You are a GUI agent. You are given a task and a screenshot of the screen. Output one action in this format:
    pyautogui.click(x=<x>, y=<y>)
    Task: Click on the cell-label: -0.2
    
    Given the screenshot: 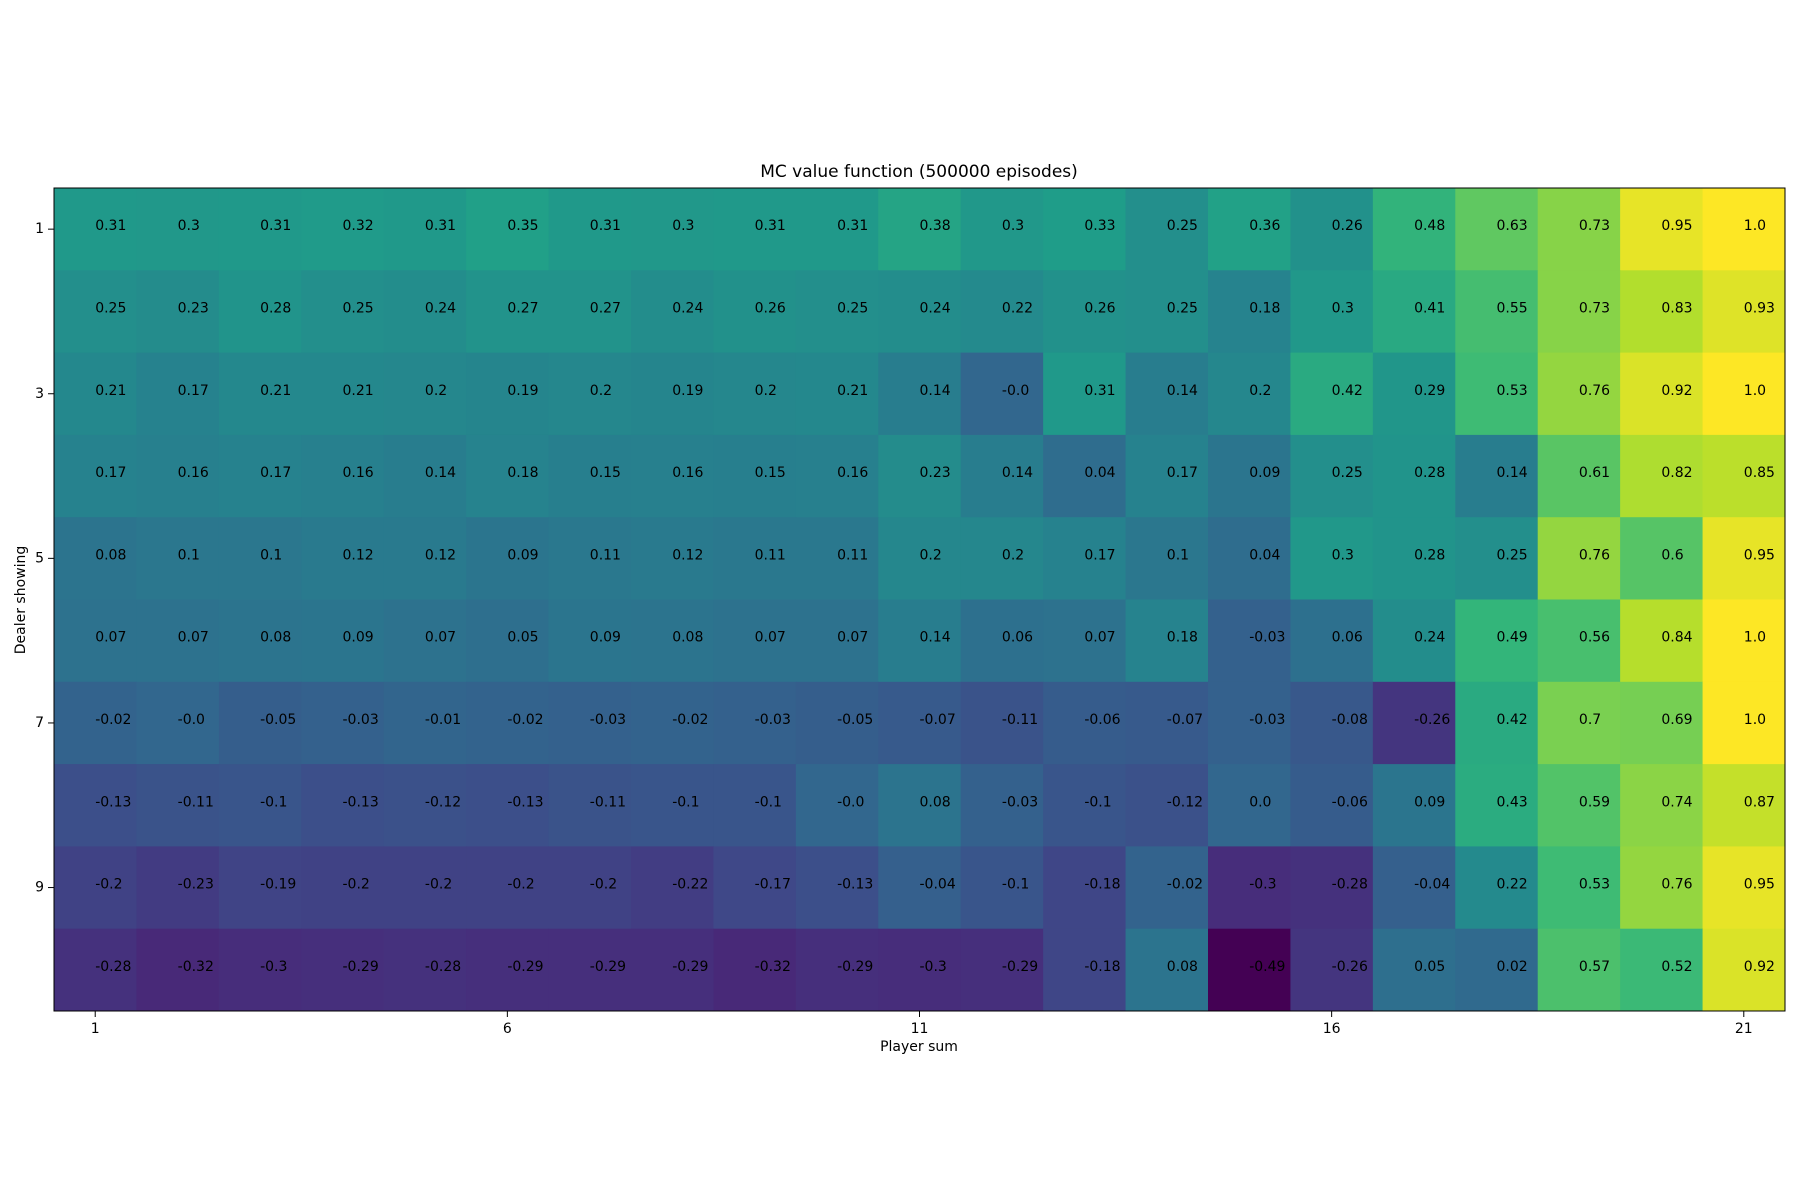 What is the action you would take?
    pyautogui.click(x=108, y=885)
    